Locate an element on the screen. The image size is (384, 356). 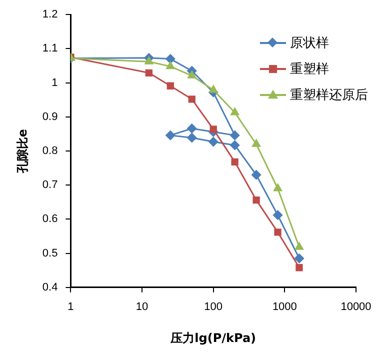
legend-label: 原状样 is located at coordinates (309, 43).